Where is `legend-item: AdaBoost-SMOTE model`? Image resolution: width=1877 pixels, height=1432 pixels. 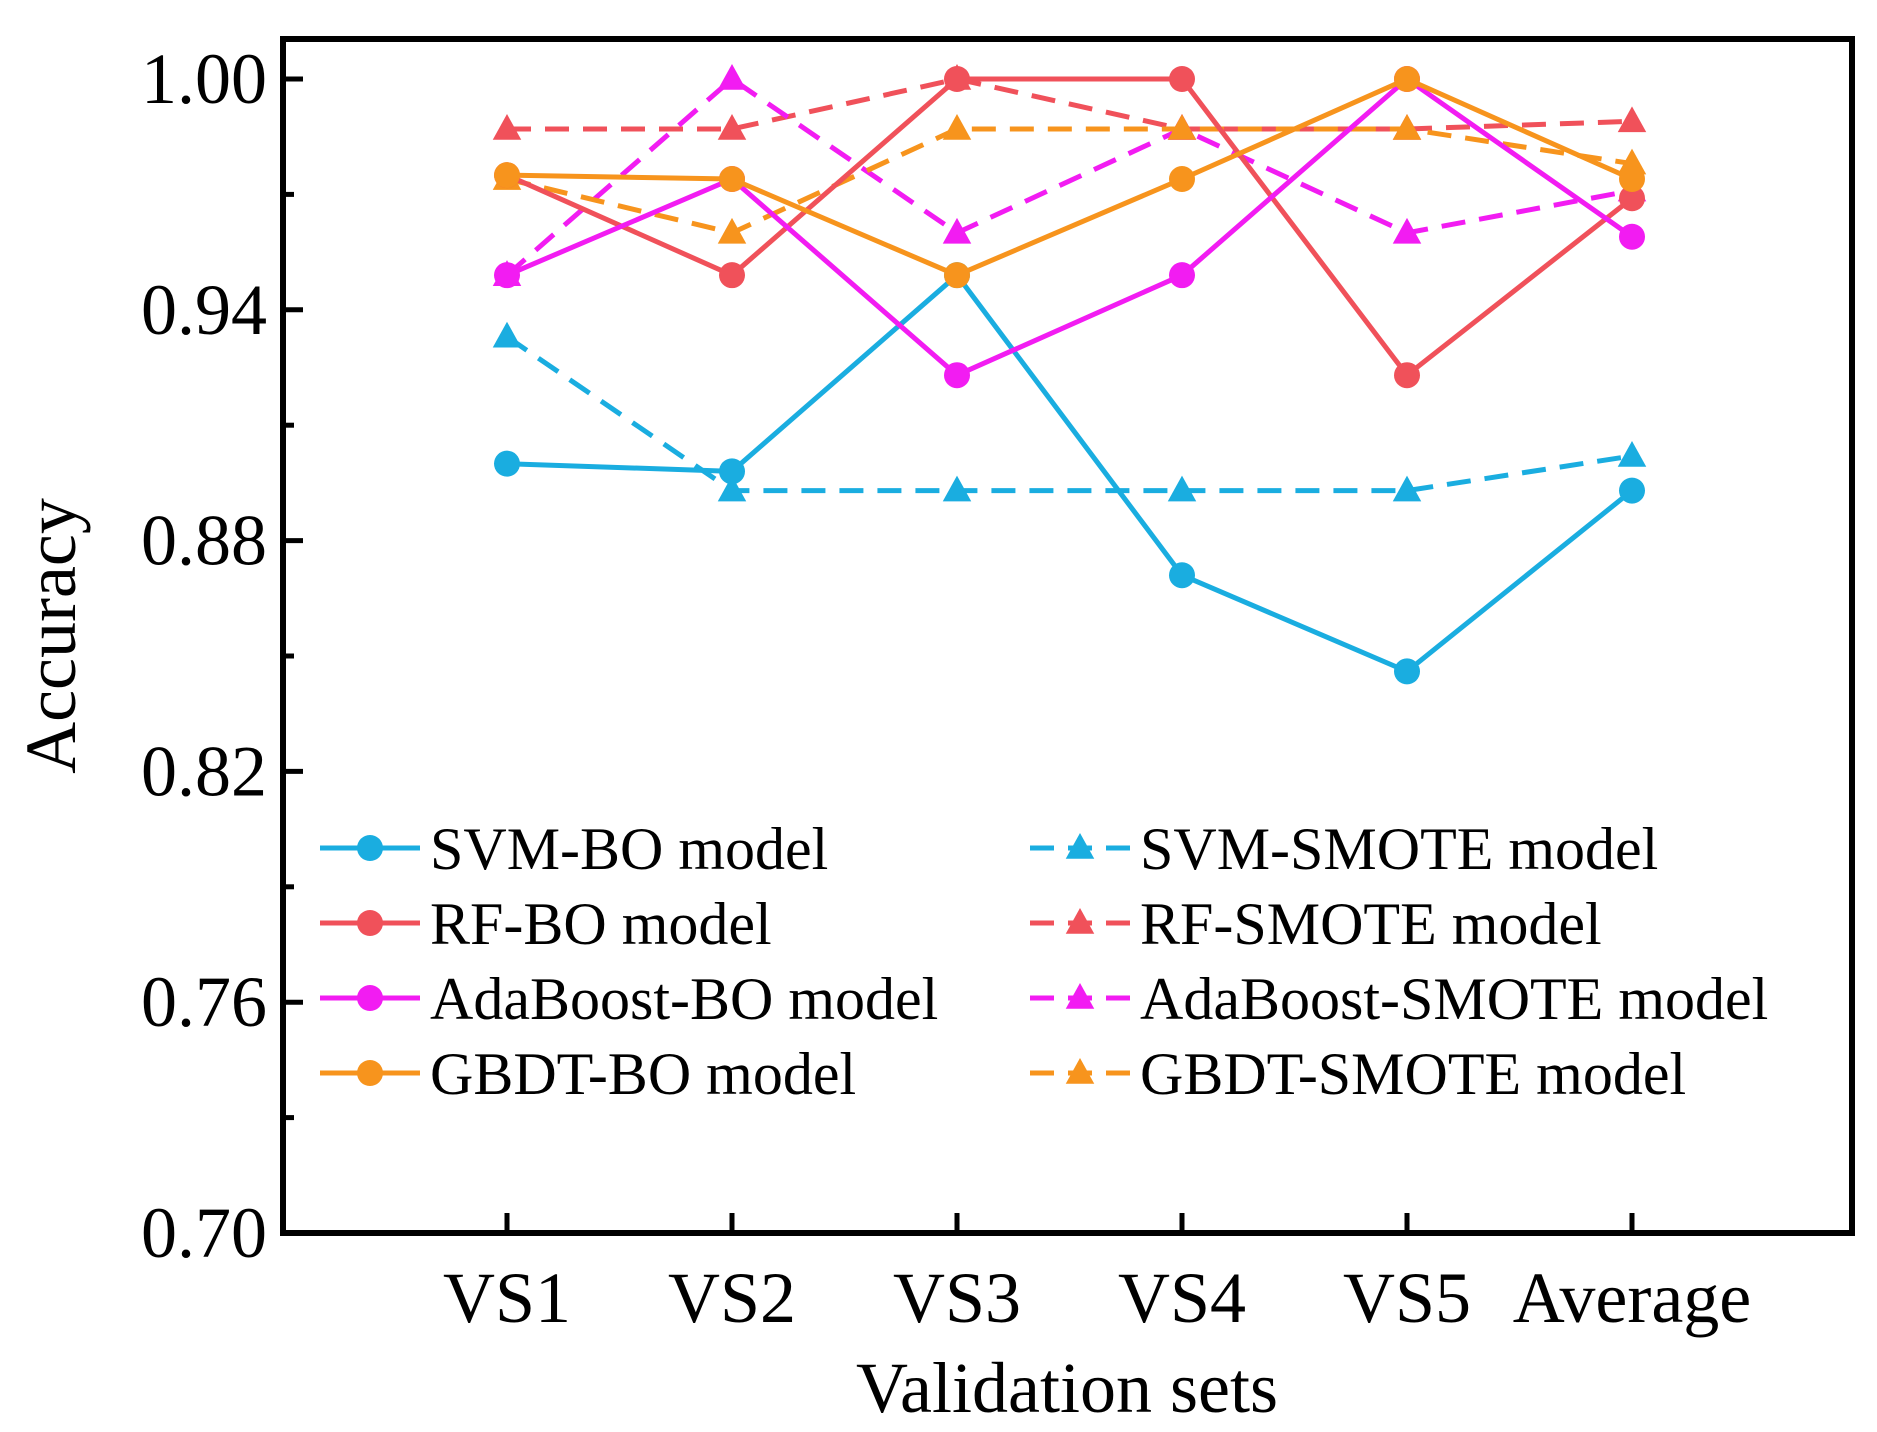
legend-item: AdaBoost-SMOTE model is located at coordinates (1399, 999).